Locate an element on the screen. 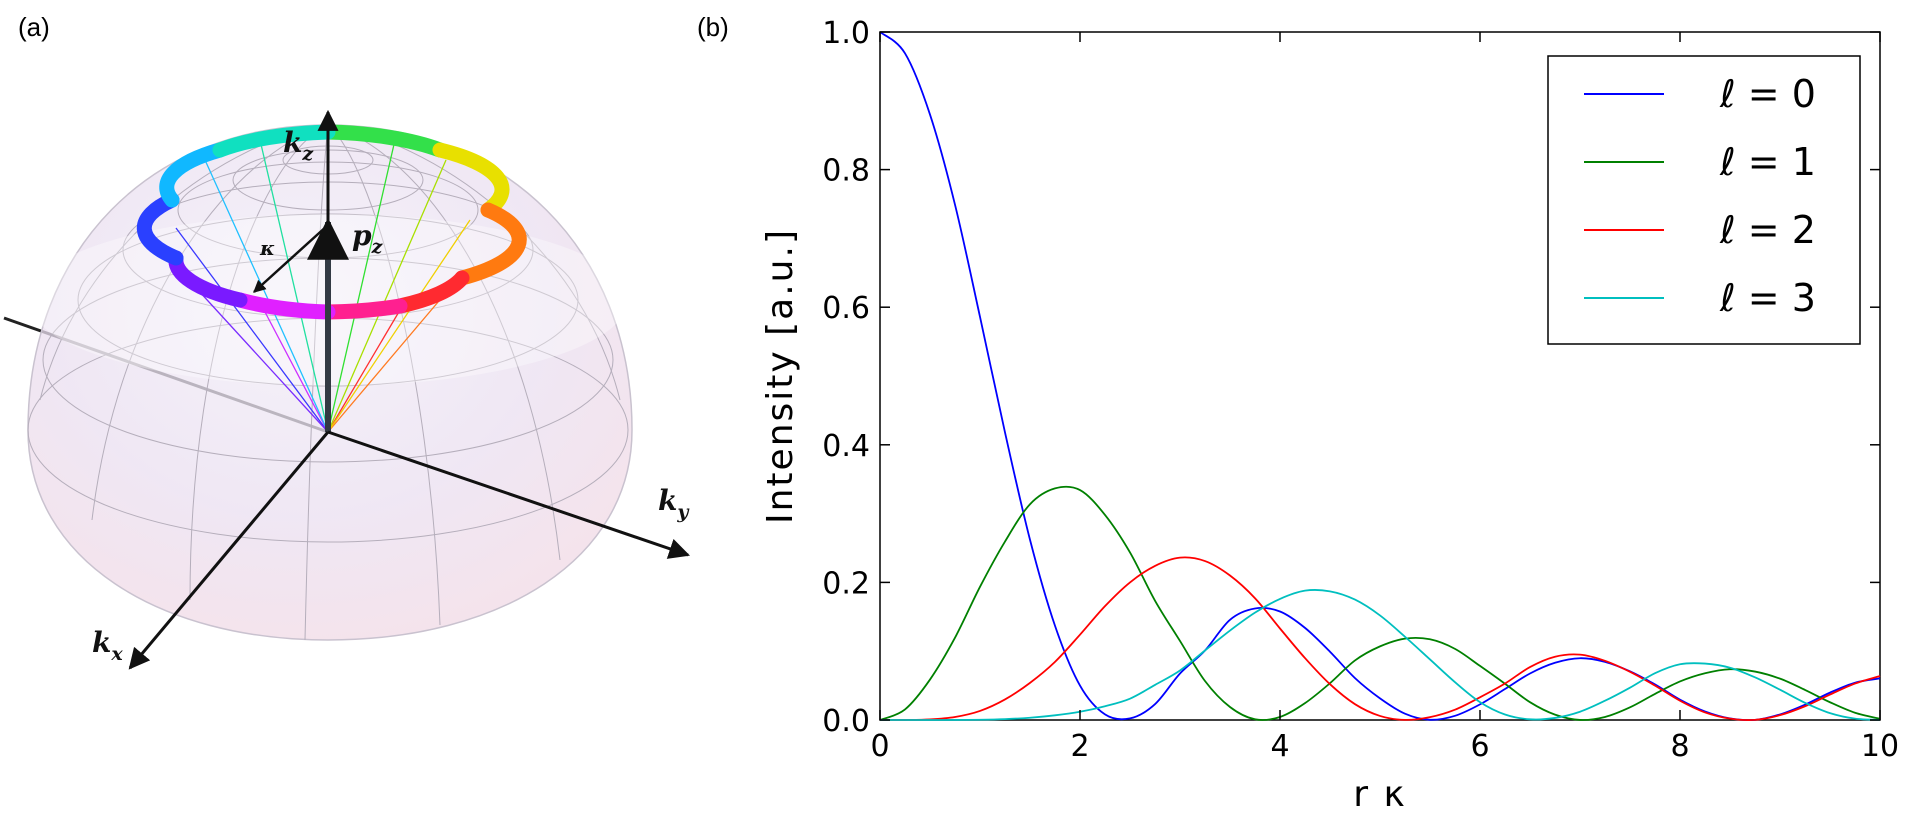 Image resolution: width=1914 pixels, height=825 pixels. panel-a-label: (a) is located at coordinates (34, 27).